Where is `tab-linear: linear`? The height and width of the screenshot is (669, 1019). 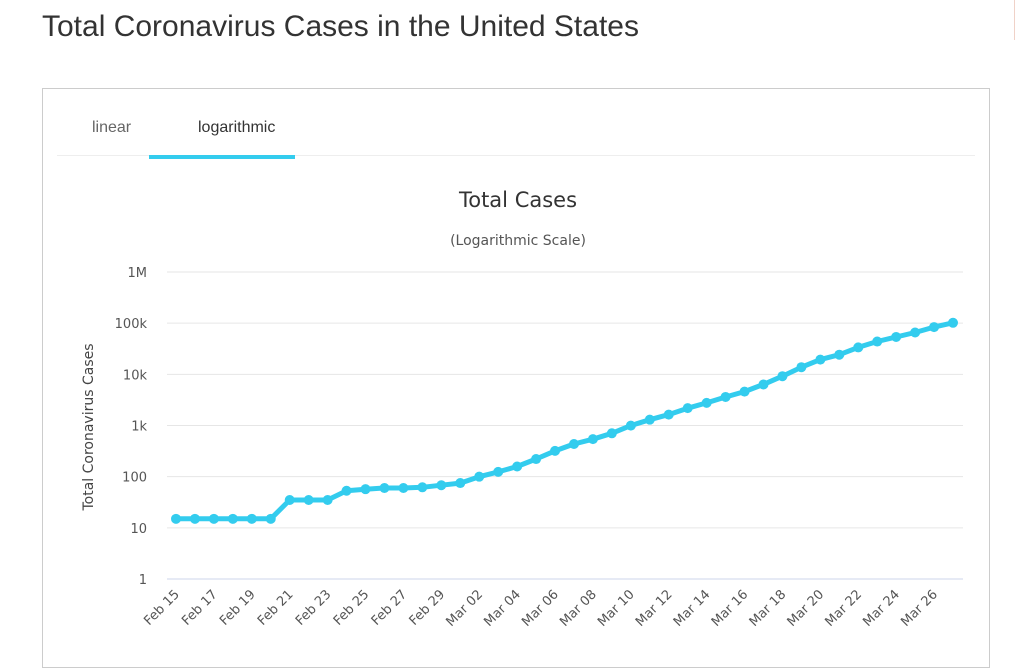
tab-linear: linear is located at coordinates (112, 127).